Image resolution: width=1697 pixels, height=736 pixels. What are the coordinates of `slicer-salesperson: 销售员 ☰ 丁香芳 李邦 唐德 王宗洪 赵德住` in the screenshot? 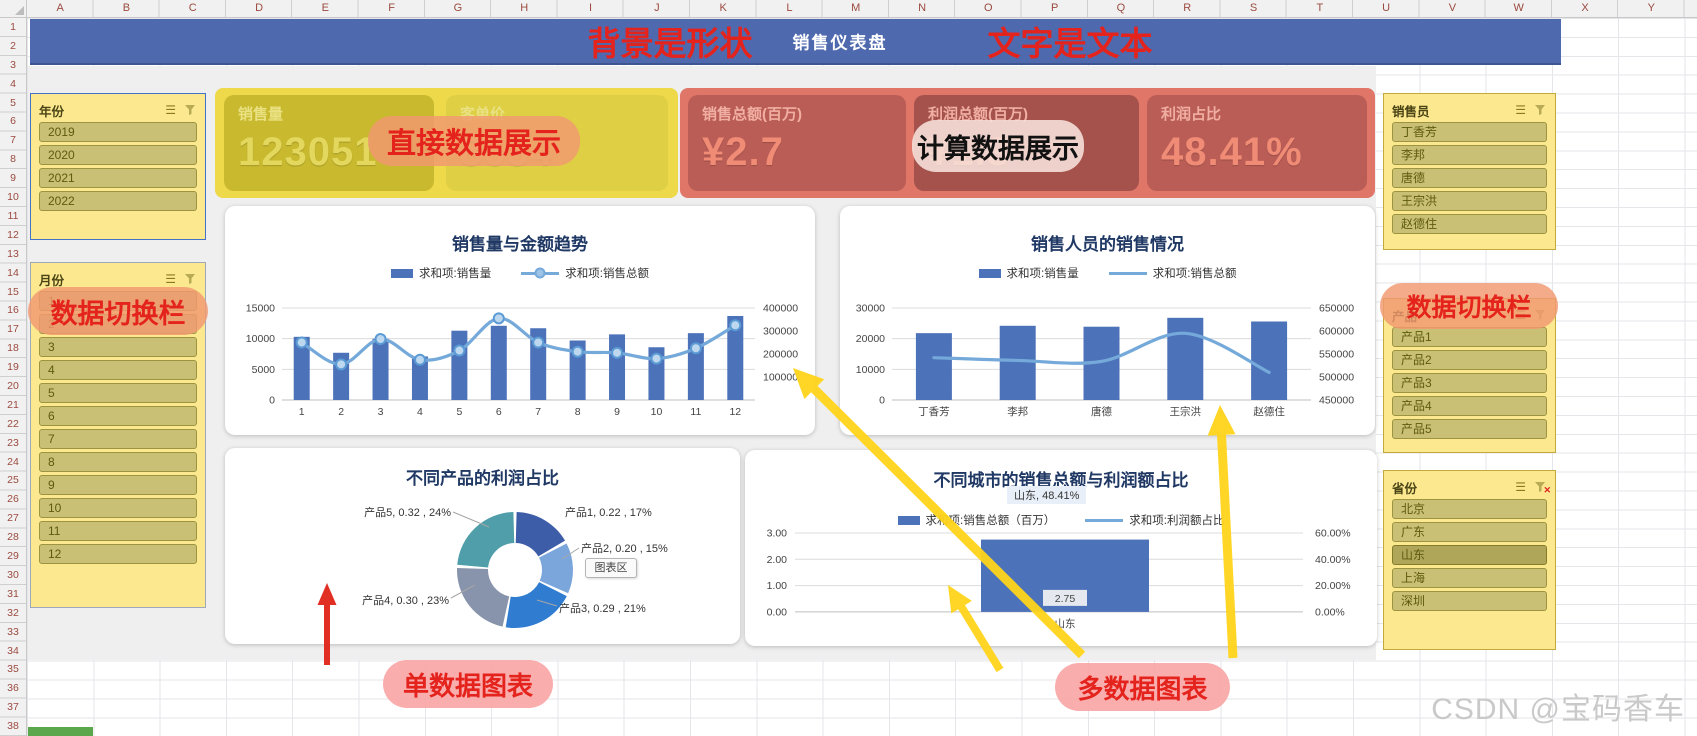 It's located at (1469, 171).